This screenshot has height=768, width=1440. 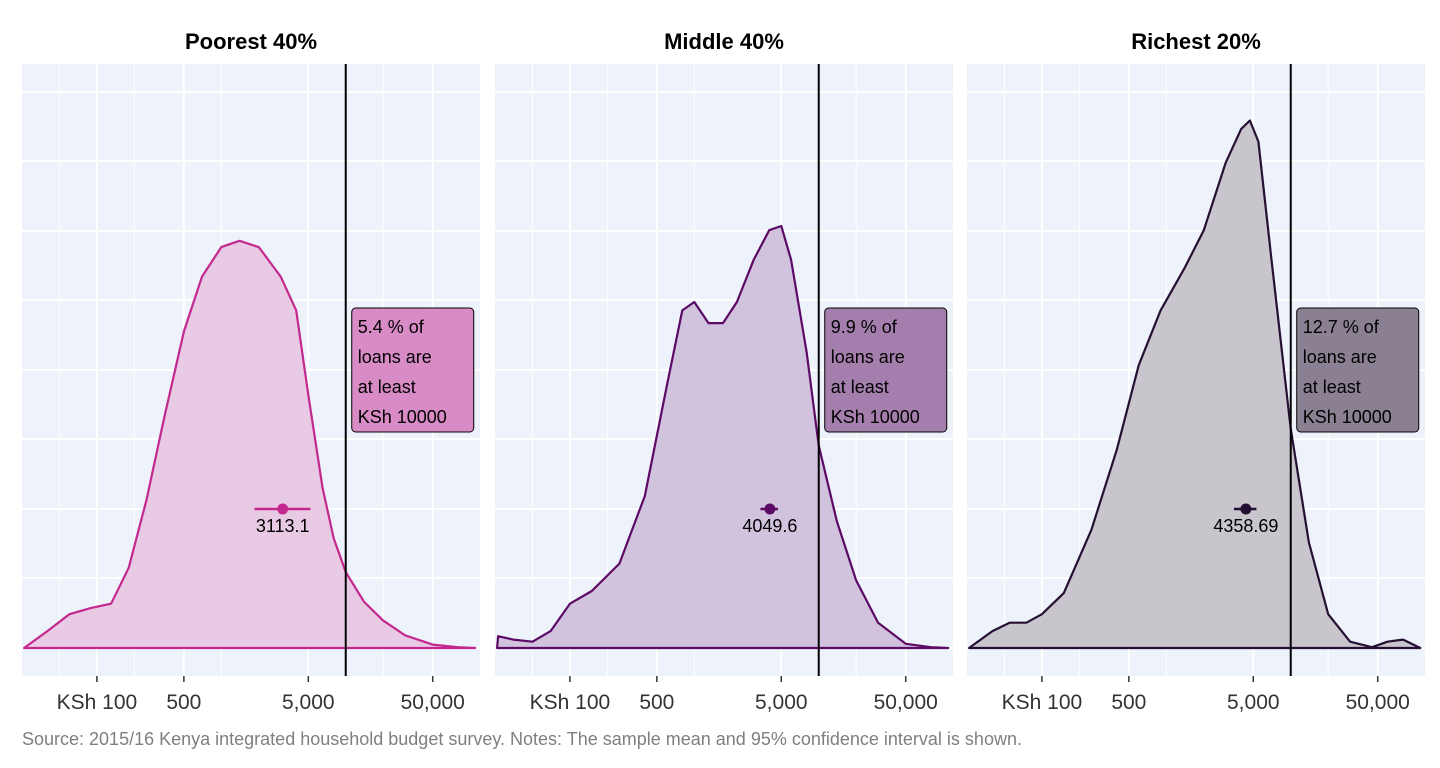 What do you see at coordinates (864, 327) in the screenshot?
I see `annotation-text: 9.9 % of` at bounding box center [864, 327].